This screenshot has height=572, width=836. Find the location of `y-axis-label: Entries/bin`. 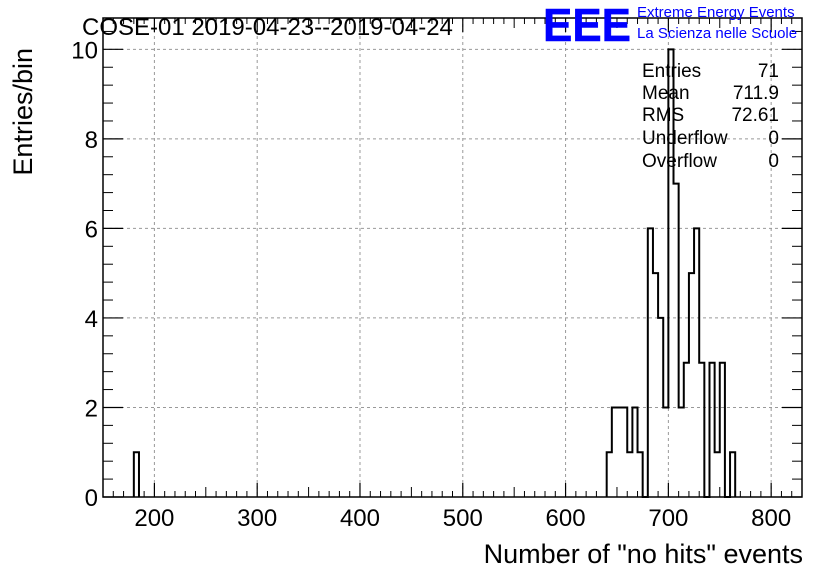

y-axis-label: Entries/bin is located at coordinates (23, 112).